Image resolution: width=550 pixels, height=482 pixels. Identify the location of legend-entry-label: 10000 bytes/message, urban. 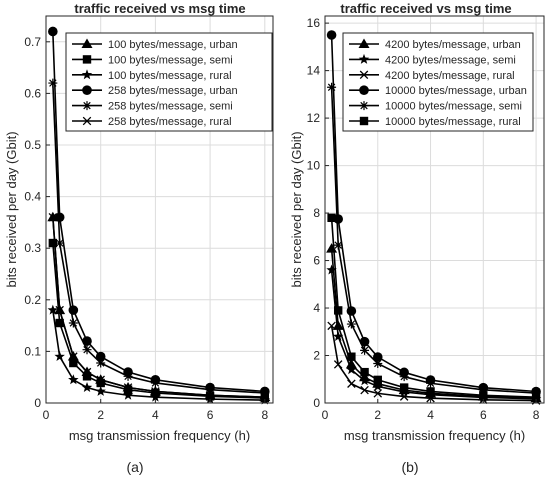
(456, 91).